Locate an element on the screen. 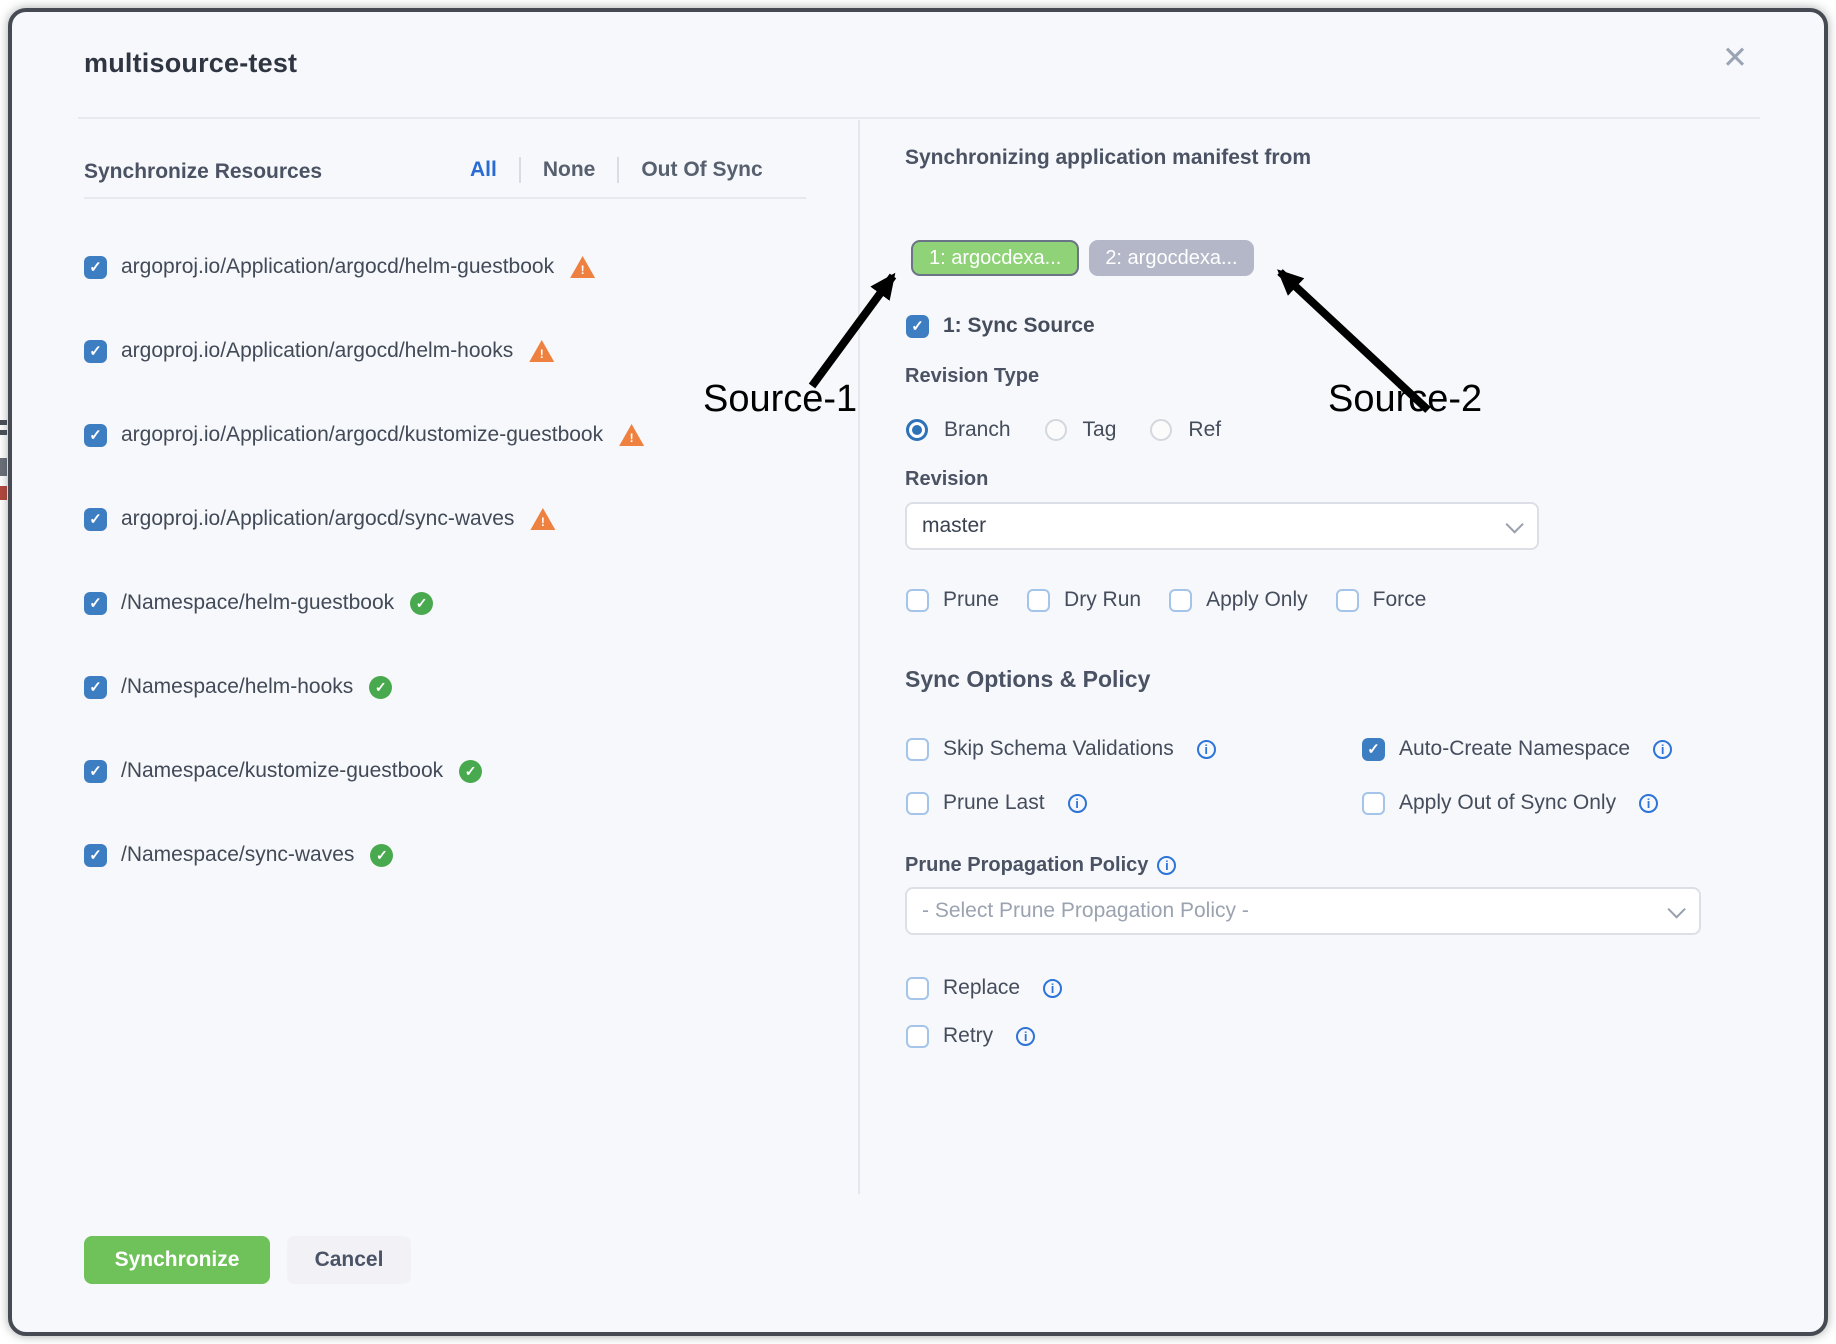 This screenshot has height=1344, width=1836. prune-last-checkbox is located at coordinates (917, 803).